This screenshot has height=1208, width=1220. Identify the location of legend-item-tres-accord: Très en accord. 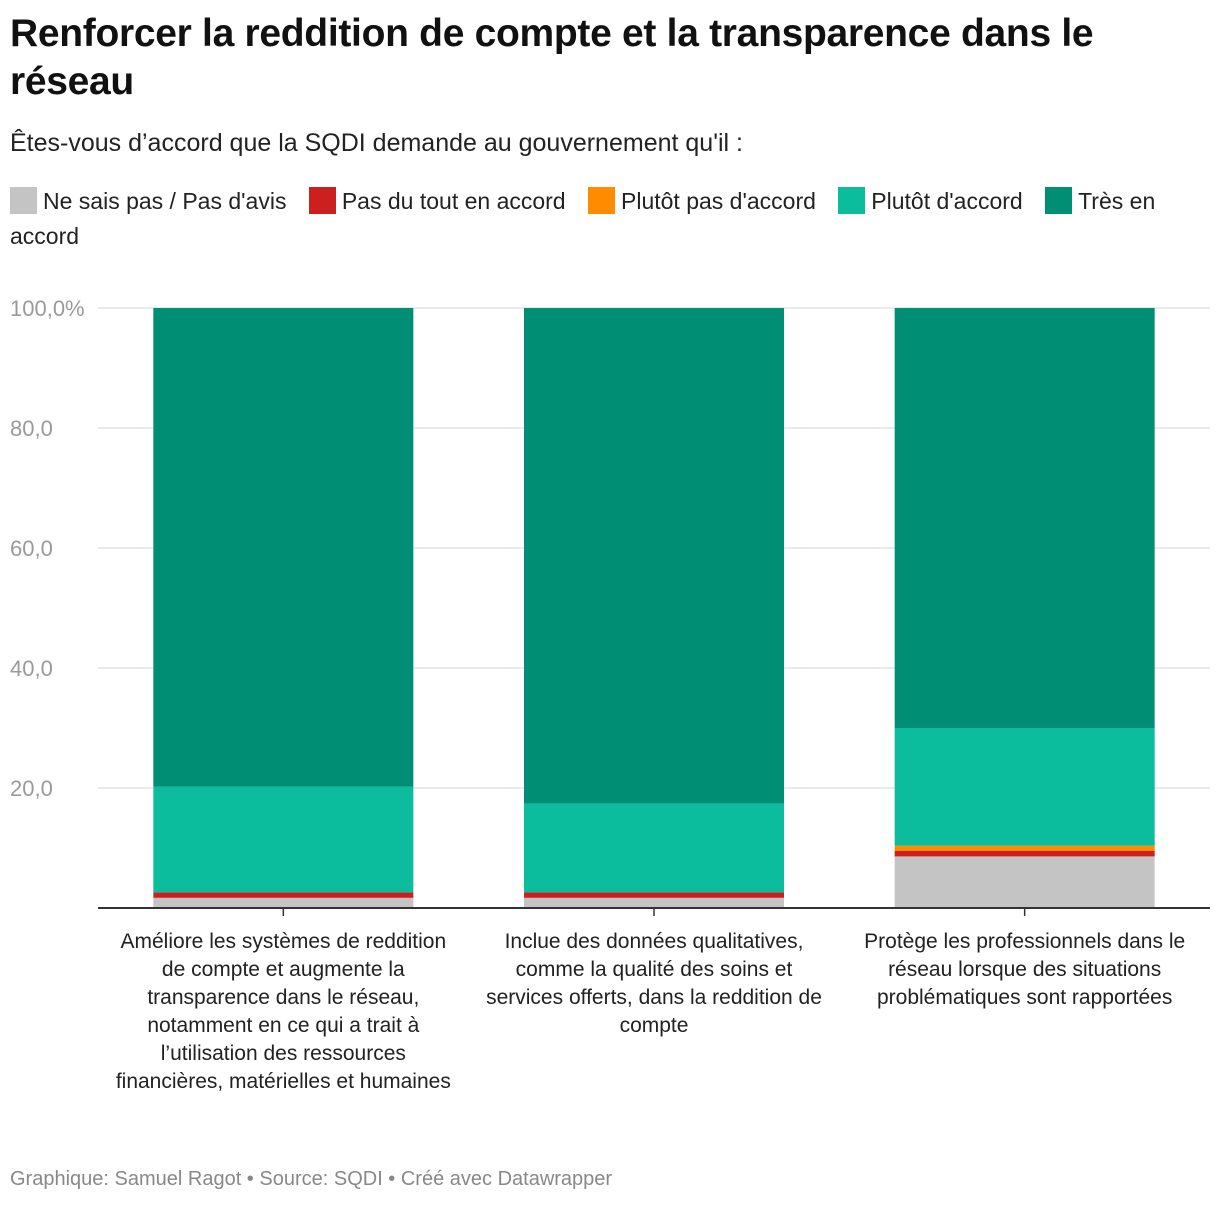
(583, 218).